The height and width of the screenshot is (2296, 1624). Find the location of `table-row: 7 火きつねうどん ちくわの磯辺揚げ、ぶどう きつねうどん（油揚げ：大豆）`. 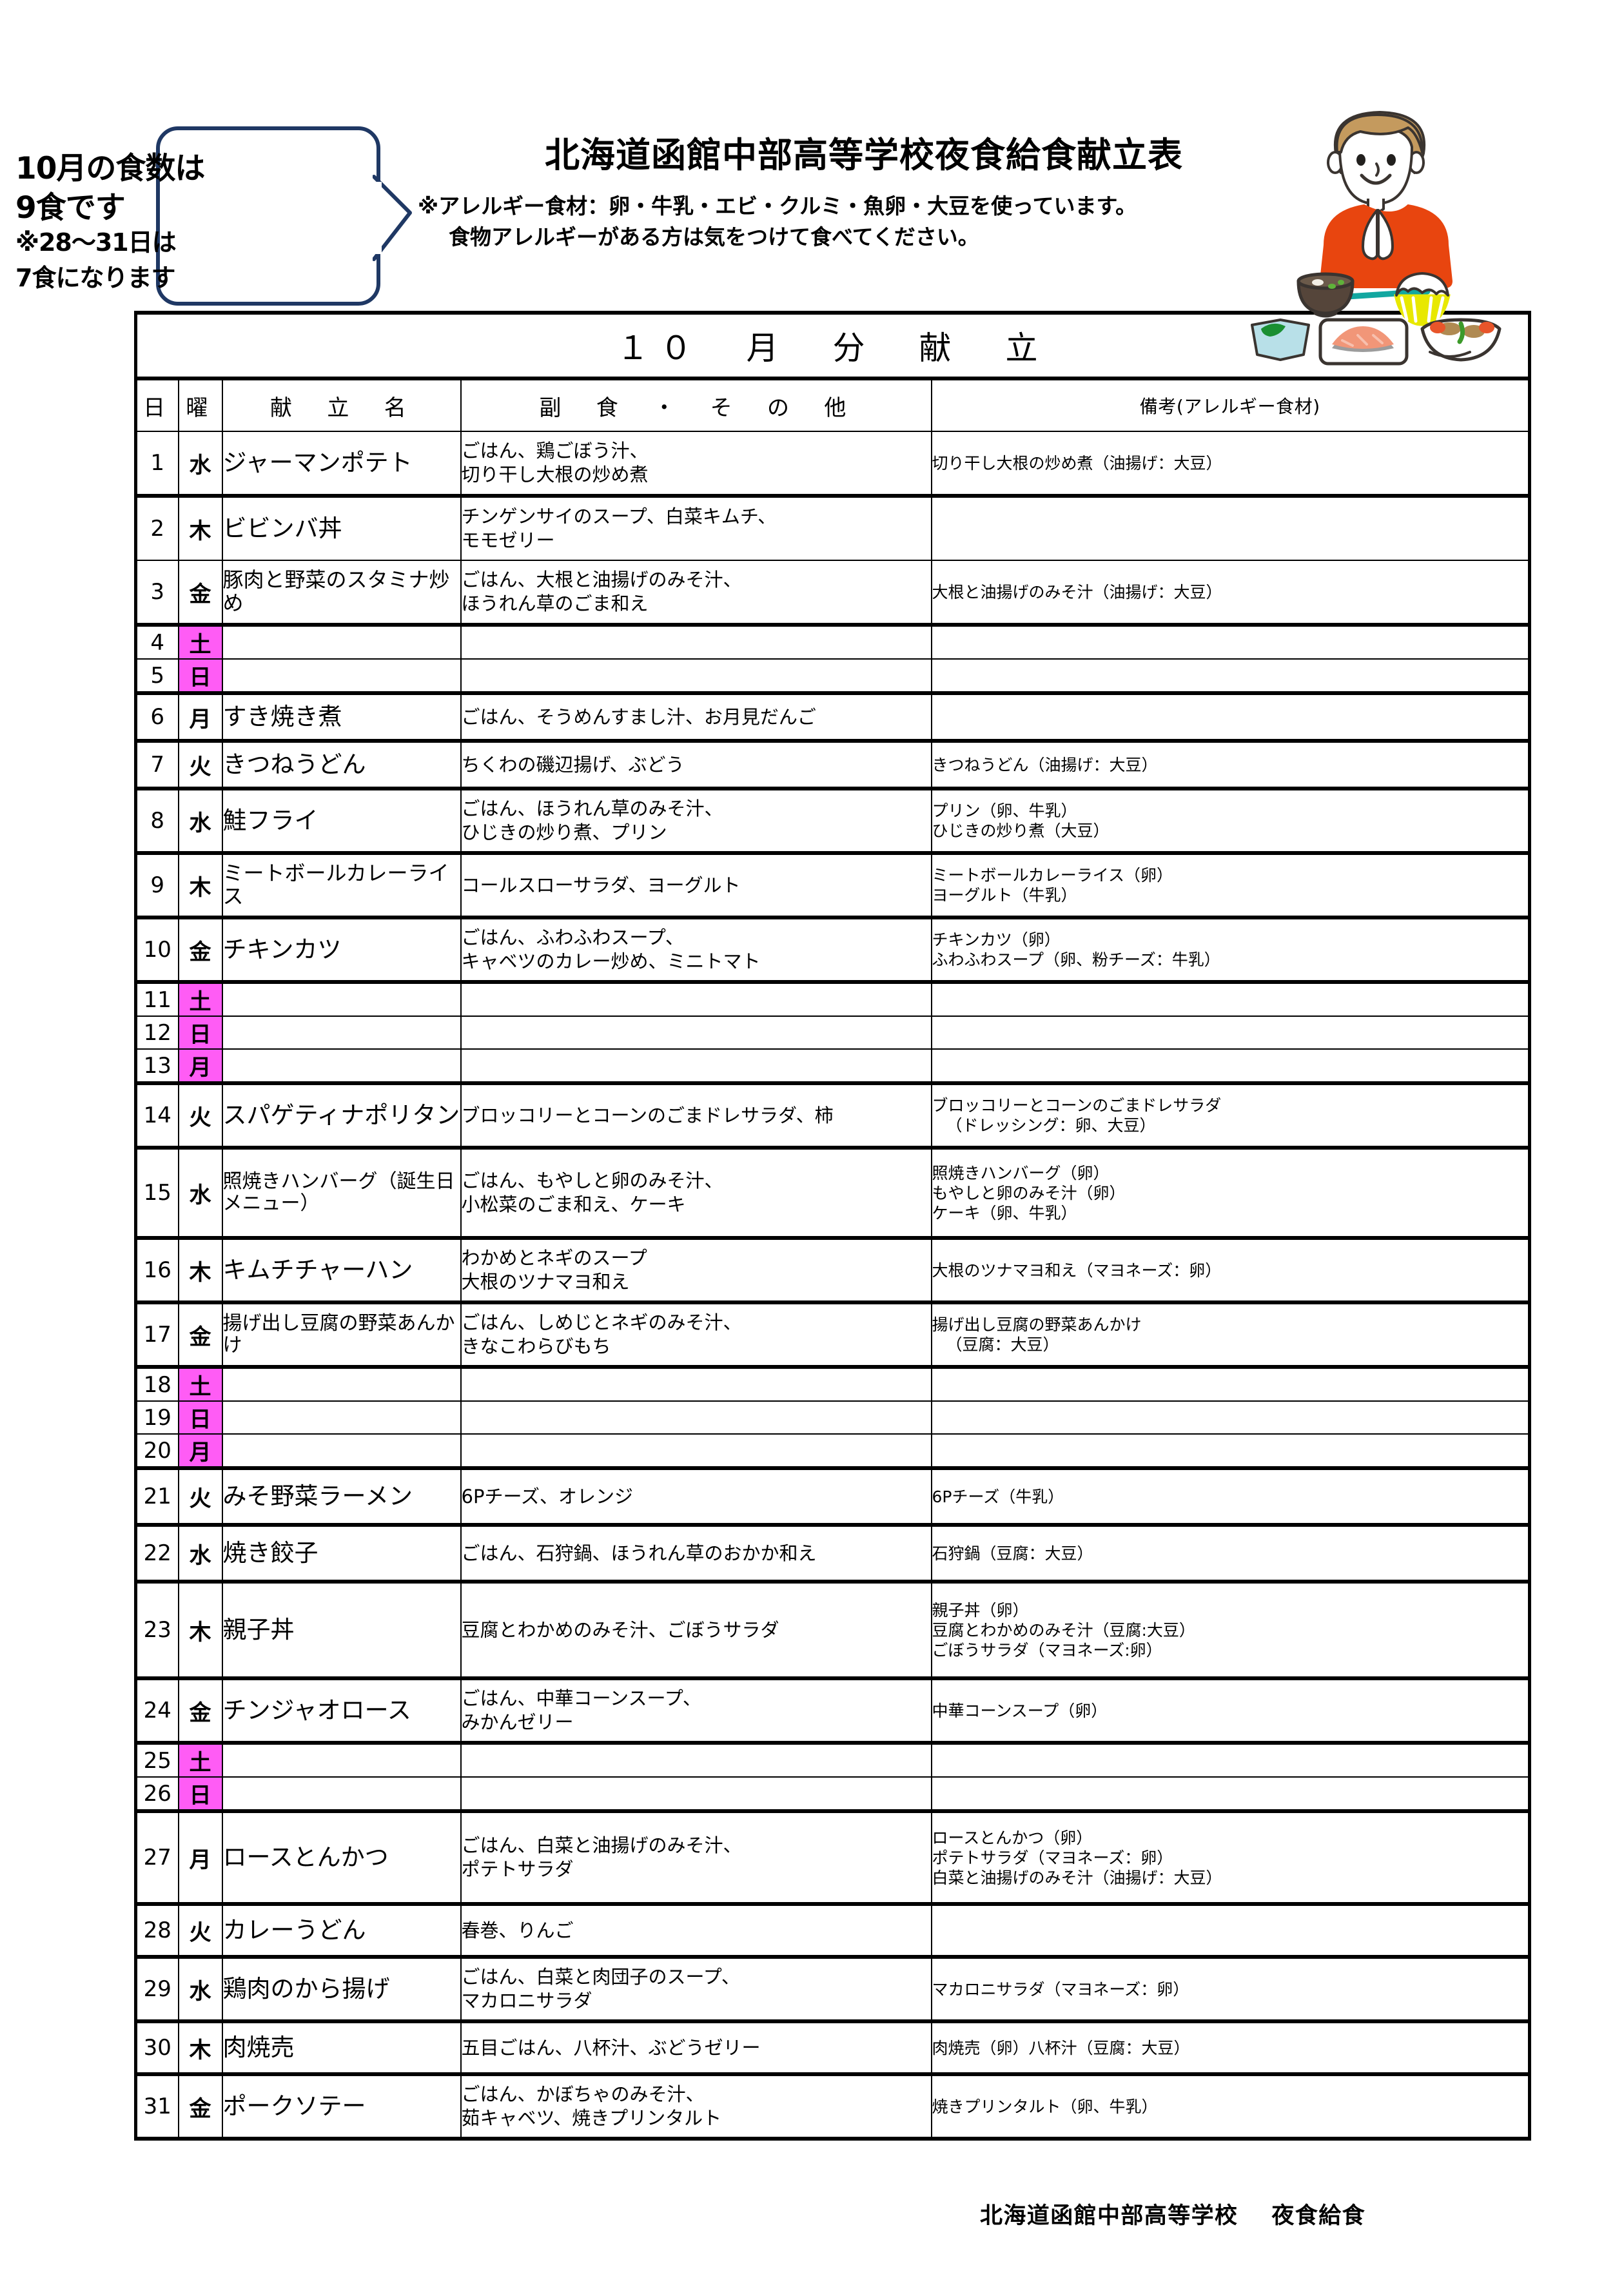

table-row: 7 火きつねうどん ちくわの磯辺揚げ、ぶどう きつねうどん（油揚げ：大豆） is located at coordinates (832, 765).